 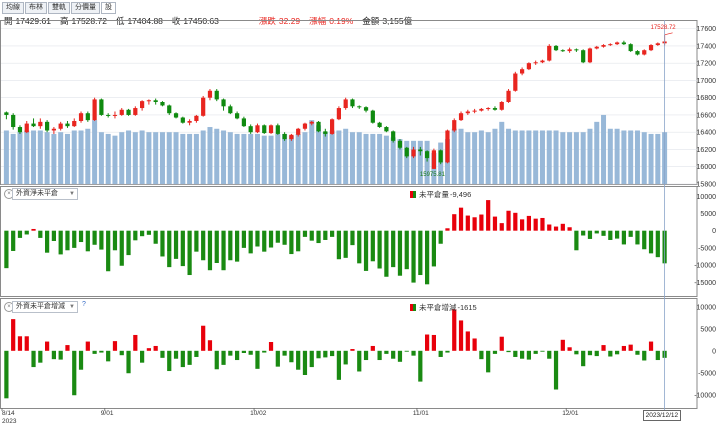 I want to click on net-oi-tick-label: 10000, so click(x=707, y=197).